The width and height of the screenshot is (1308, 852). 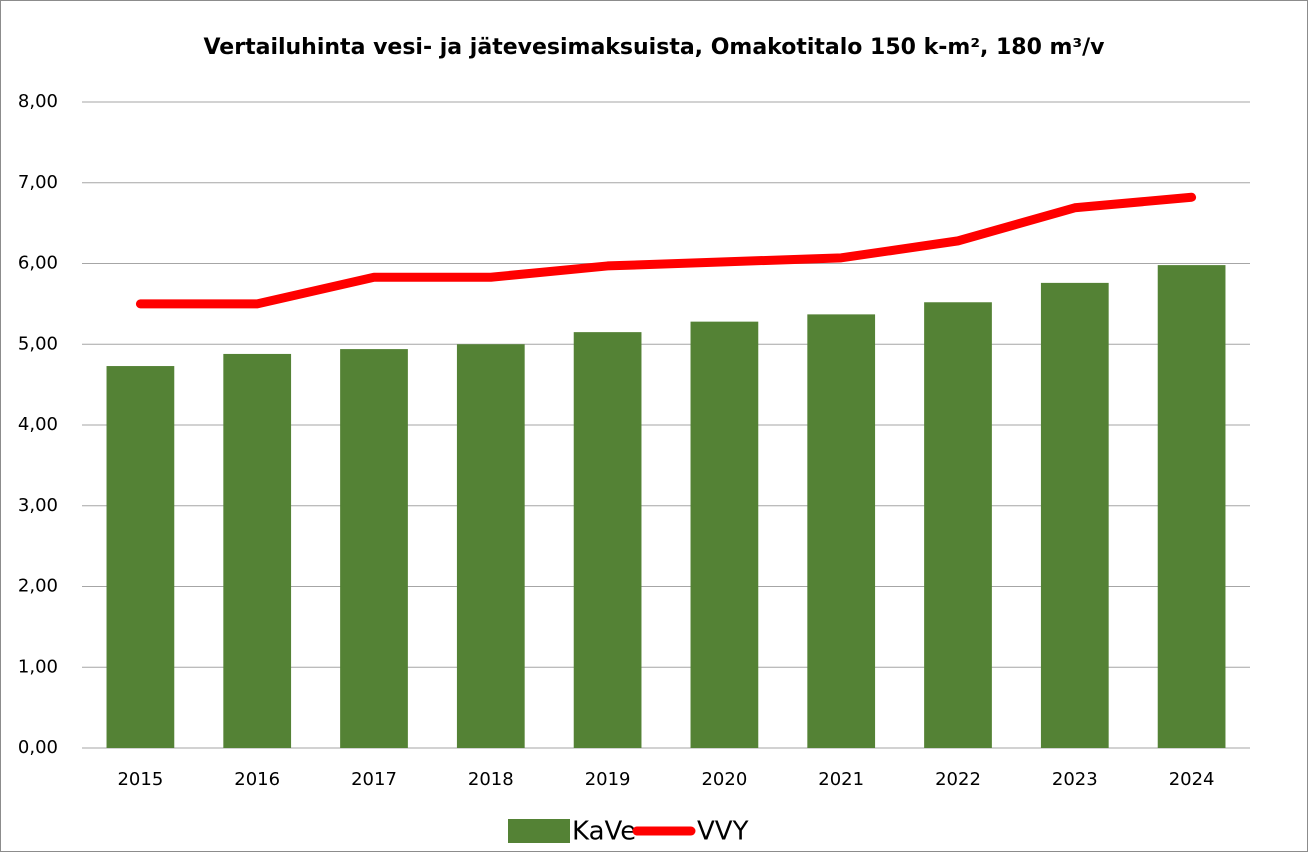 I want to click on y-tick-label: 2,00, so click(x=38, y=586).